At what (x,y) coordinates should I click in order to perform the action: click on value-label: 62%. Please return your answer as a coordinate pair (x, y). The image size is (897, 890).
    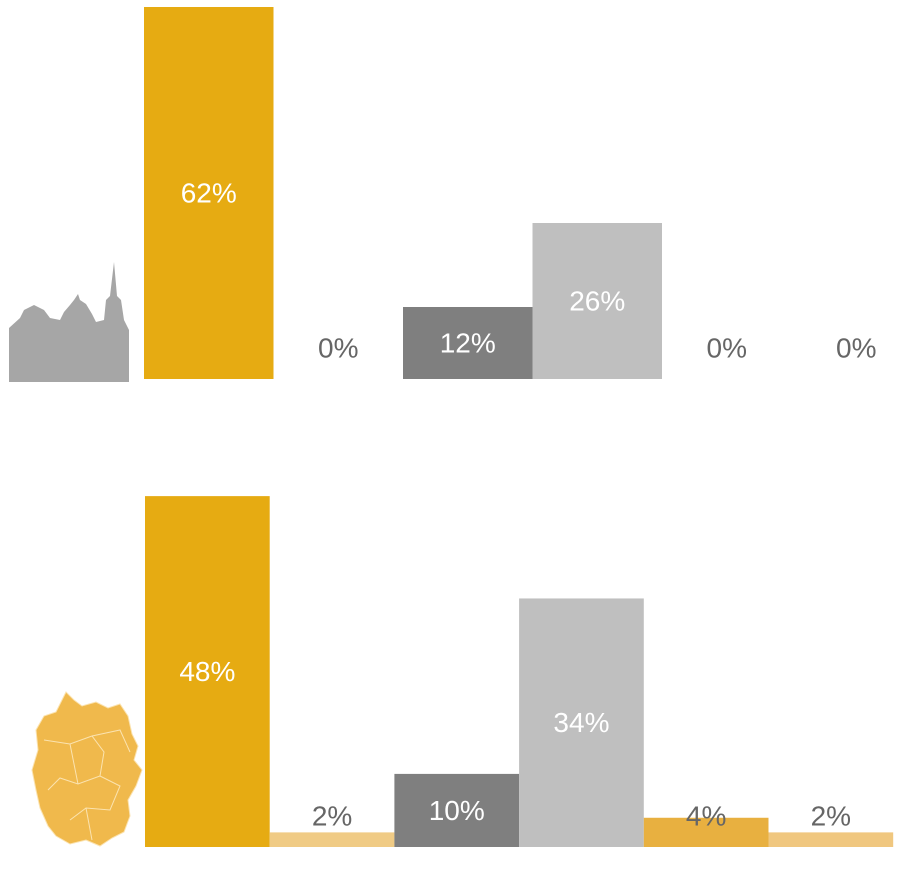
    Looking at the image, I should click on (209, 192).